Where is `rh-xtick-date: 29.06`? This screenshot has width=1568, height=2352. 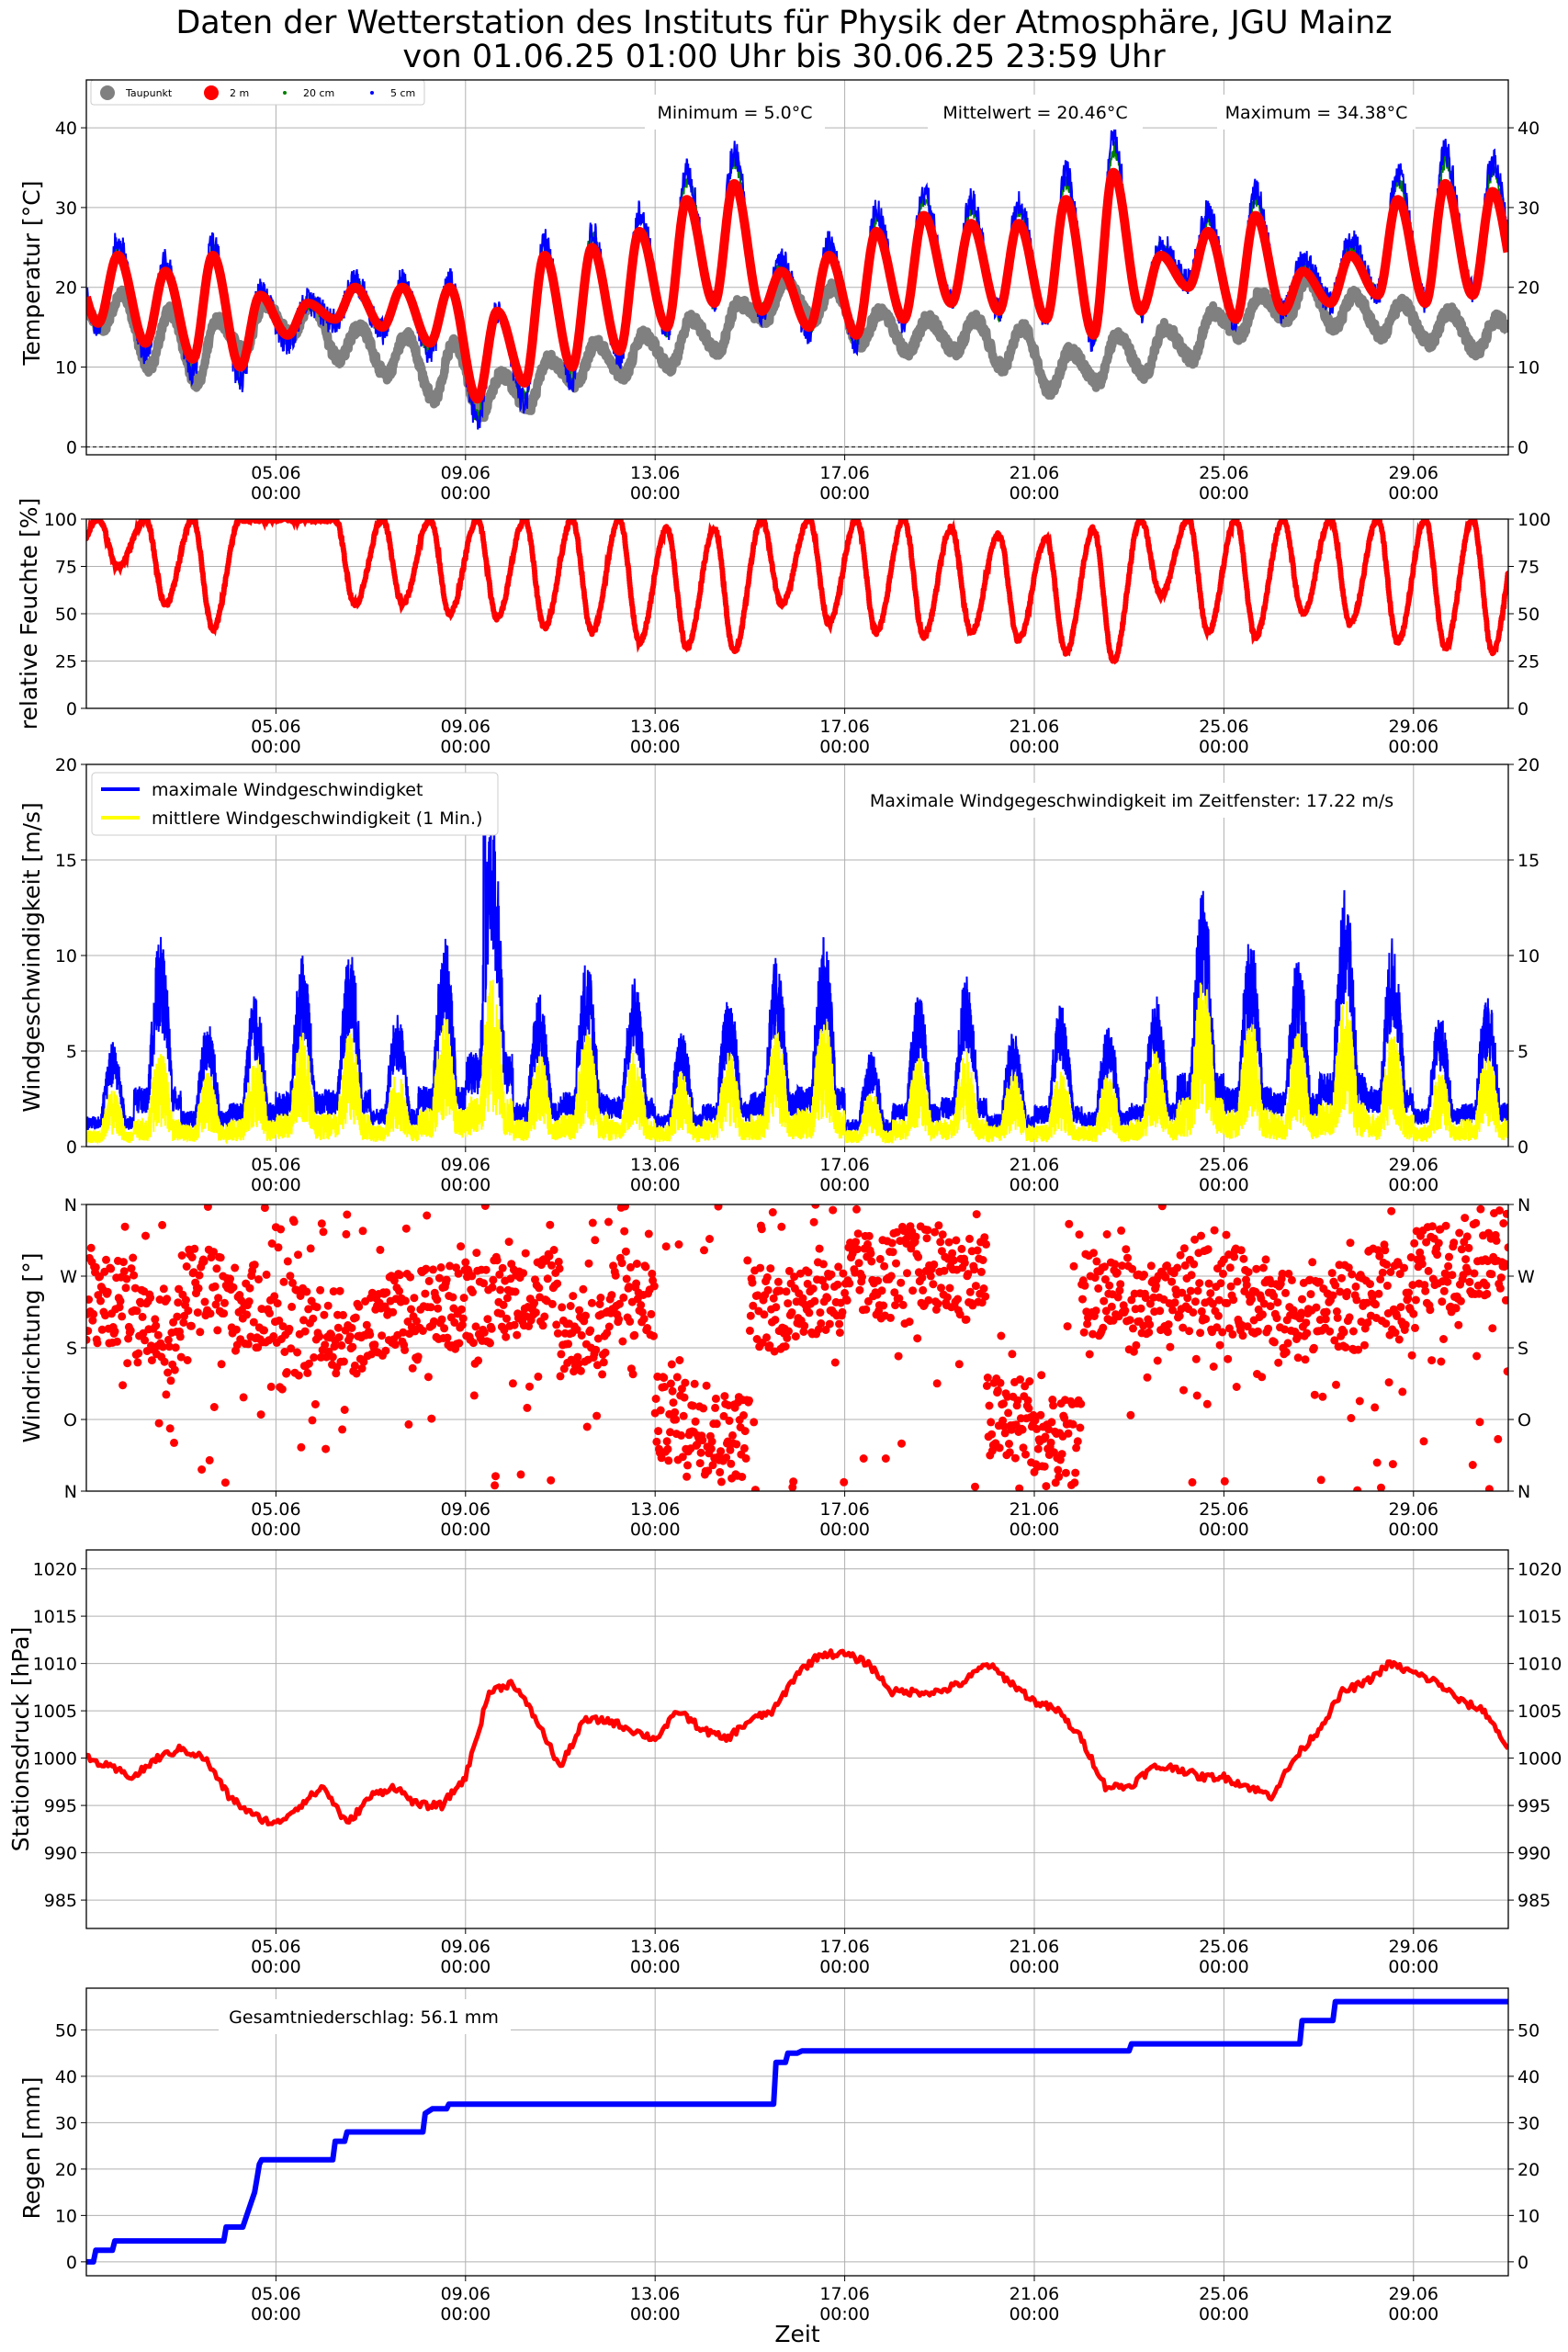
rh-xtick-date: 29.06 is located at coordinates (1413, 727).